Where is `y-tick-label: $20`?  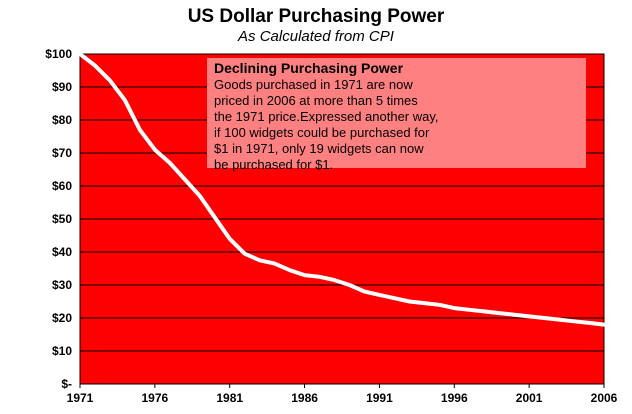 y-tick-label: $20 is located at coordinates (62, 318).